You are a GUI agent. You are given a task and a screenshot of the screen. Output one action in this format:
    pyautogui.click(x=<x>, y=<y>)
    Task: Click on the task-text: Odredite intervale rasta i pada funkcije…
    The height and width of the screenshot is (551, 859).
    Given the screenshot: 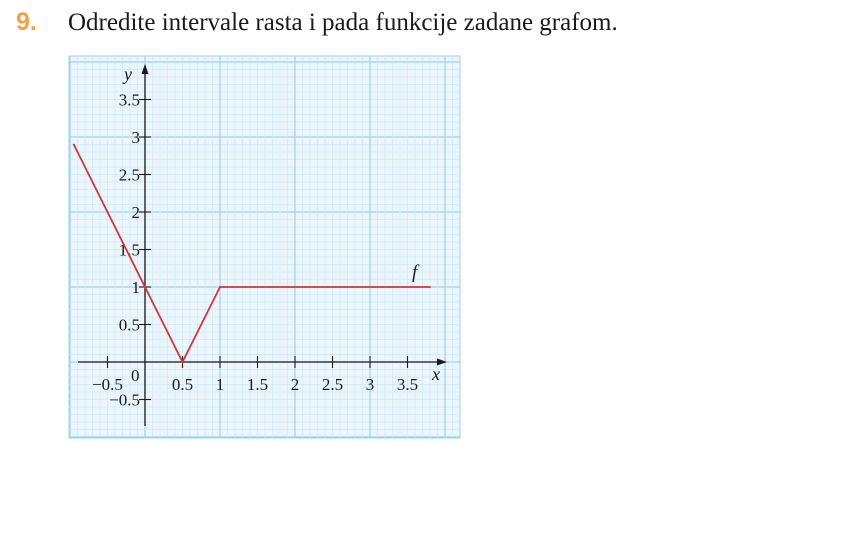 What is the action you would take?
    pyautogui.click(x=343, y=22)
    